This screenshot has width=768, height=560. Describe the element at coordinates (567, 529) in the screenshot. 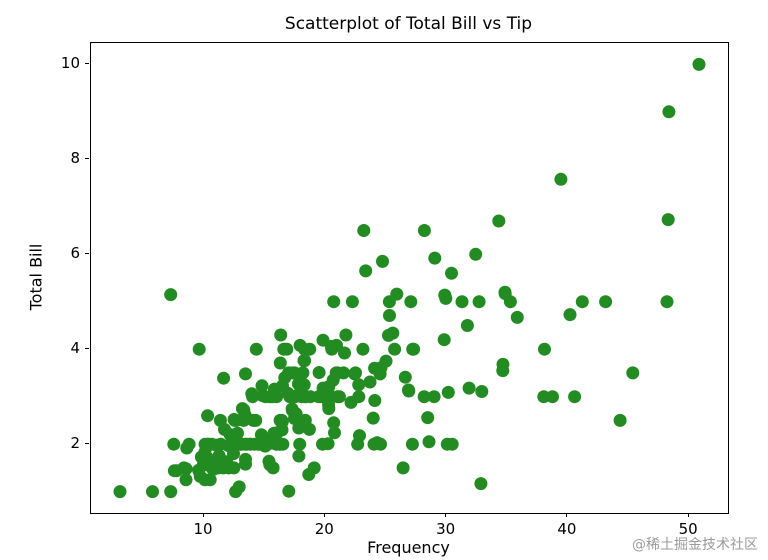

I see `x-tick-label: 40` at that location.